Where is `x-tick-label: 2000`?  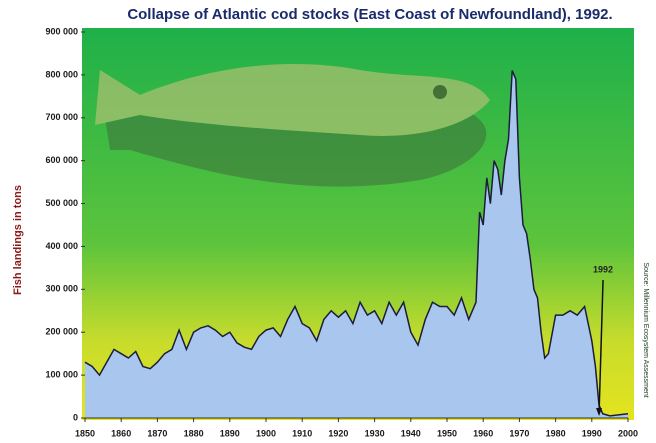
x-tick-label: 2000 is located at coordinates (628, 433).